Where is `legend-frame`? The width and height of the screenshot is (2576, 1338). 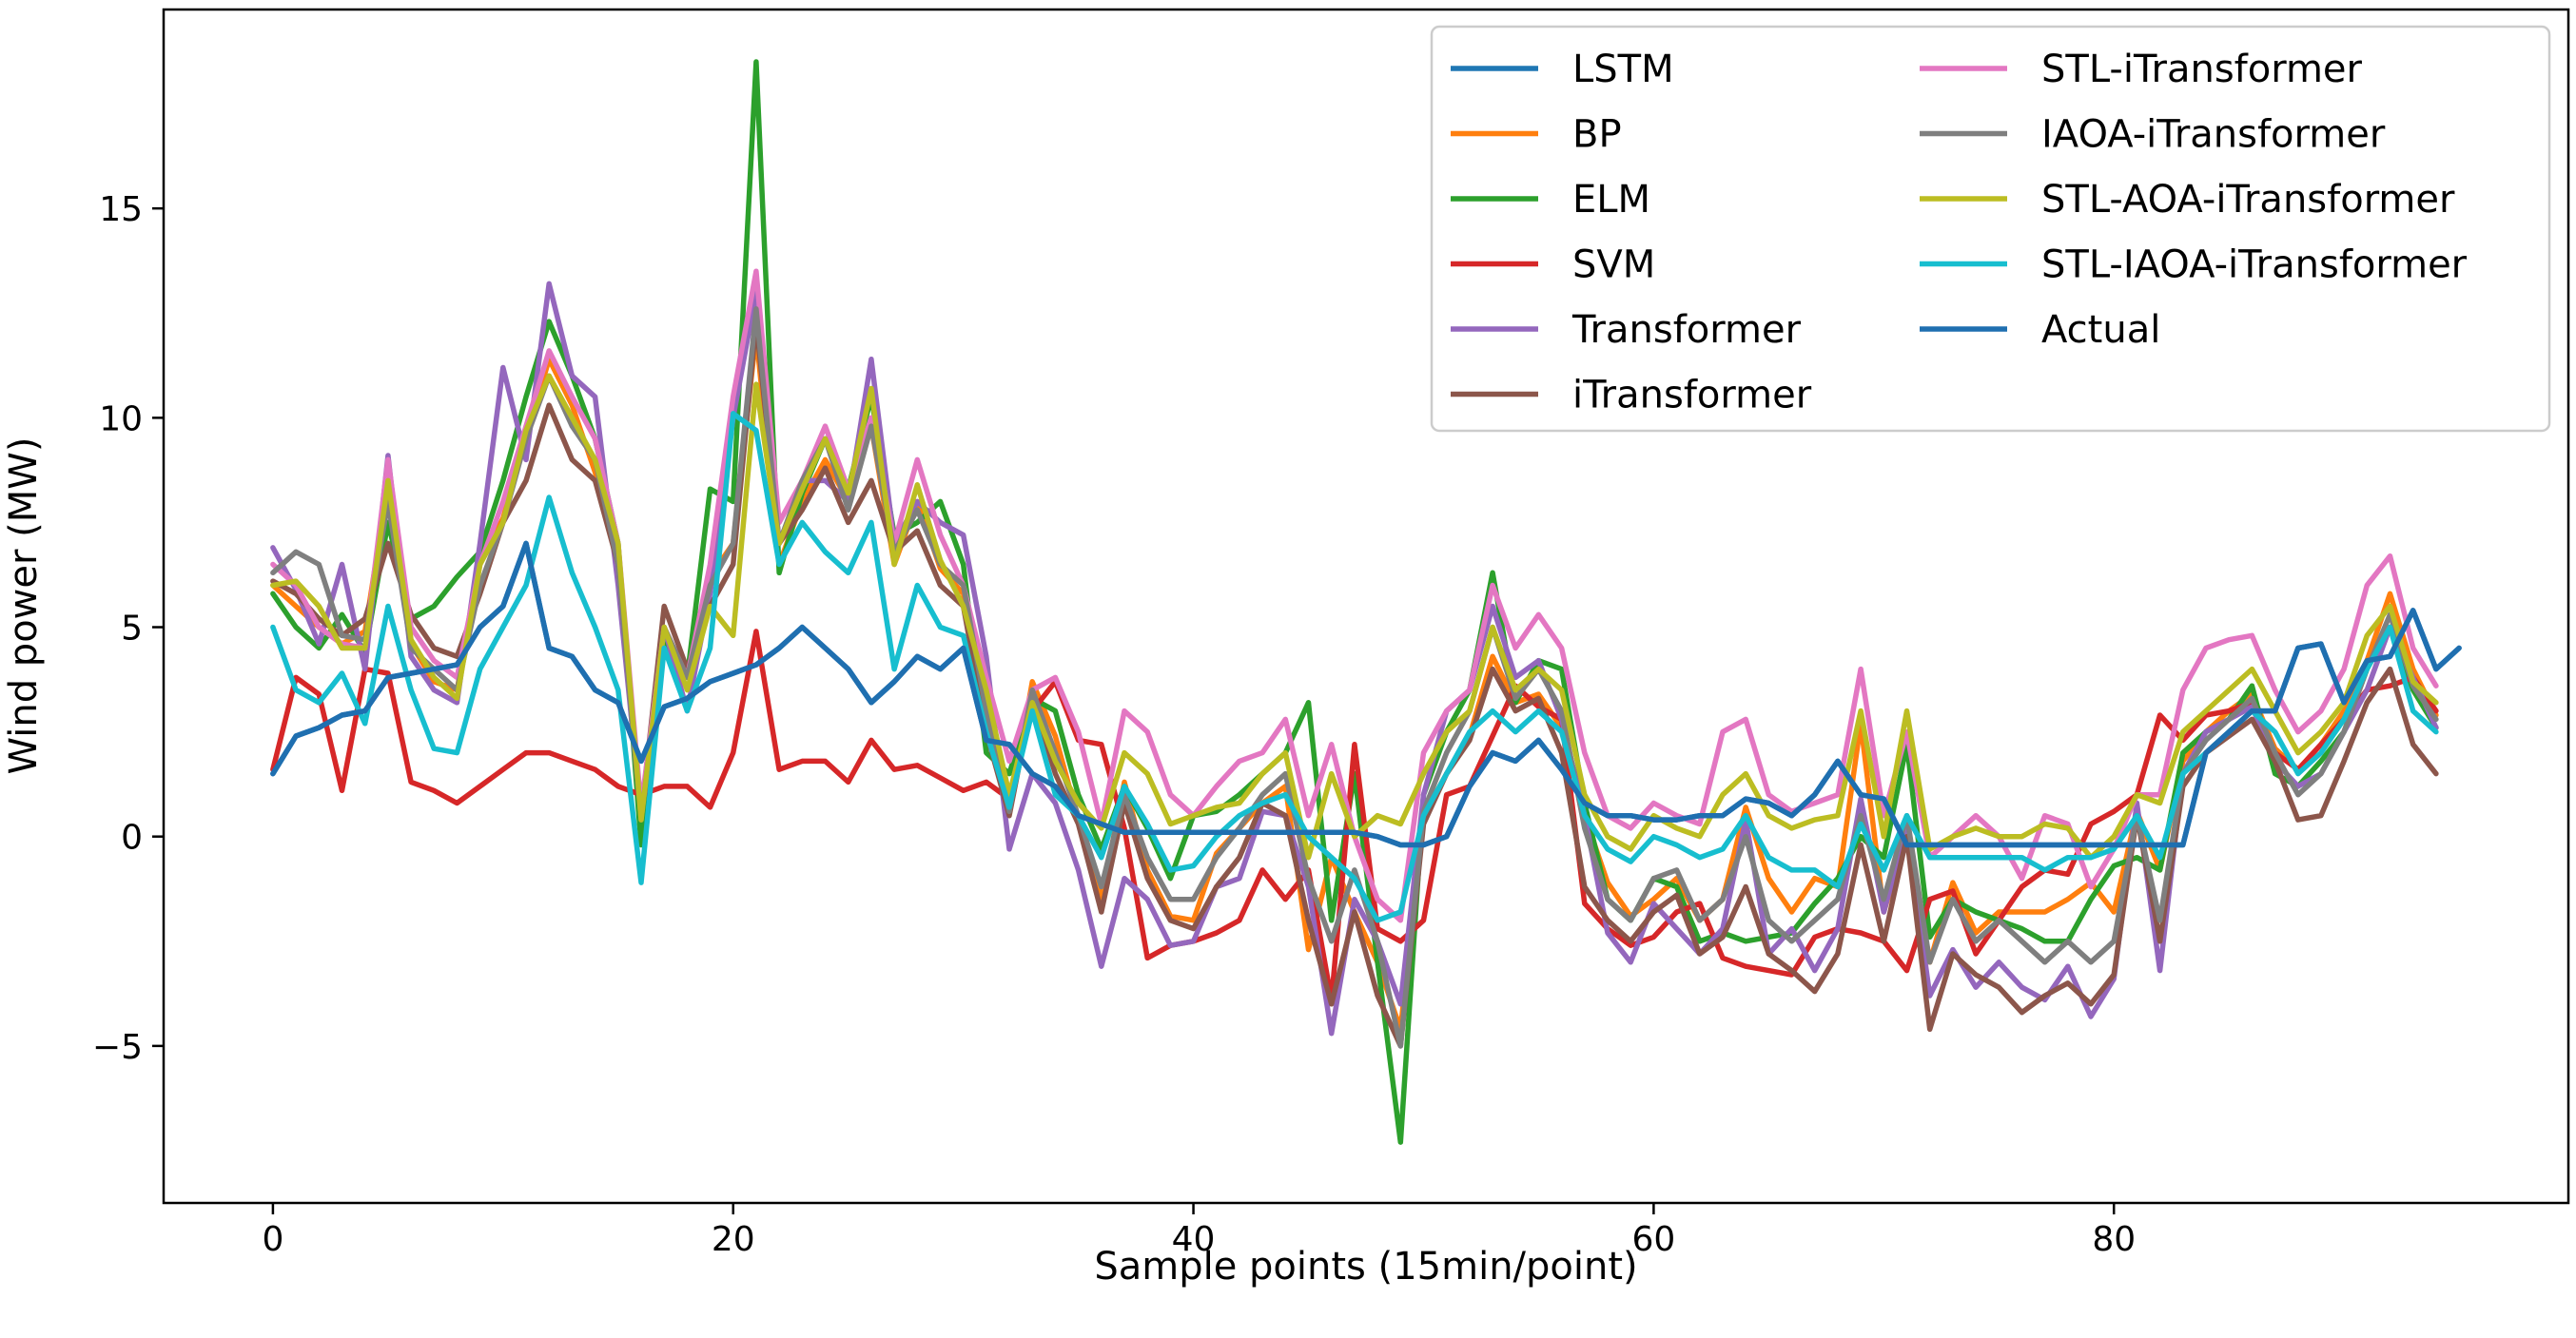 legend-frame is located at coordinates (1991, 229).